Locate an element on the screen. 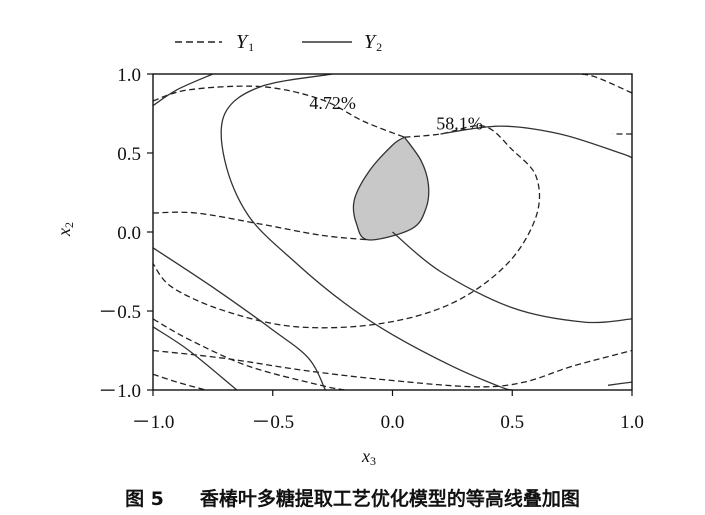 Image resolution: width=705 pixels, height=515 pixels. figure-caption: 图 5 香椿叶多糖提取工艺优化模型的等高线叠加图 is located at coordinates (352, 497).